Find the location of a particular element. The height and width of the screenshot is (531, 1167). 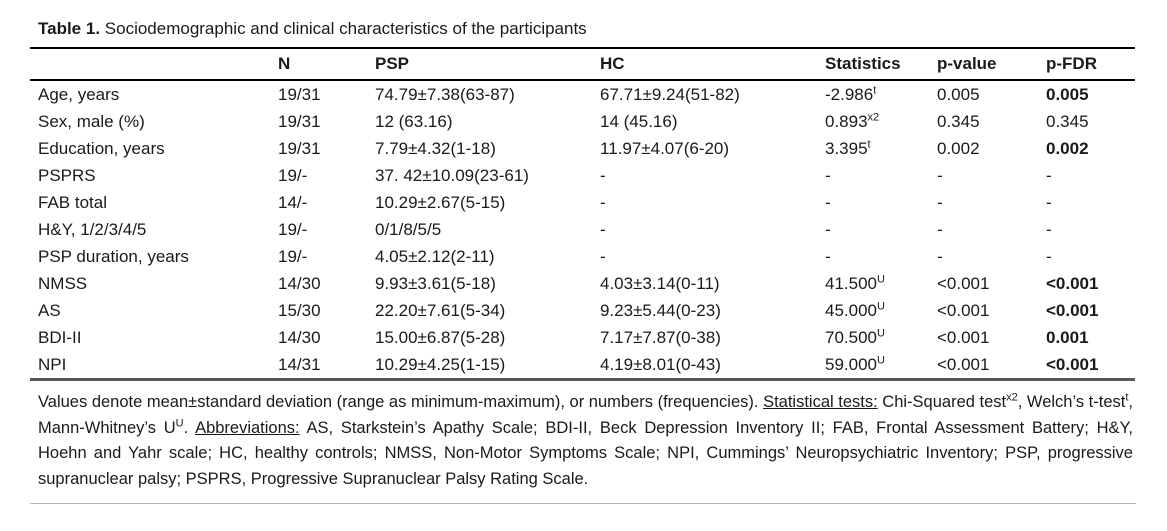

underlined-label: Abbreviations: is located at coordinates (247, 427).